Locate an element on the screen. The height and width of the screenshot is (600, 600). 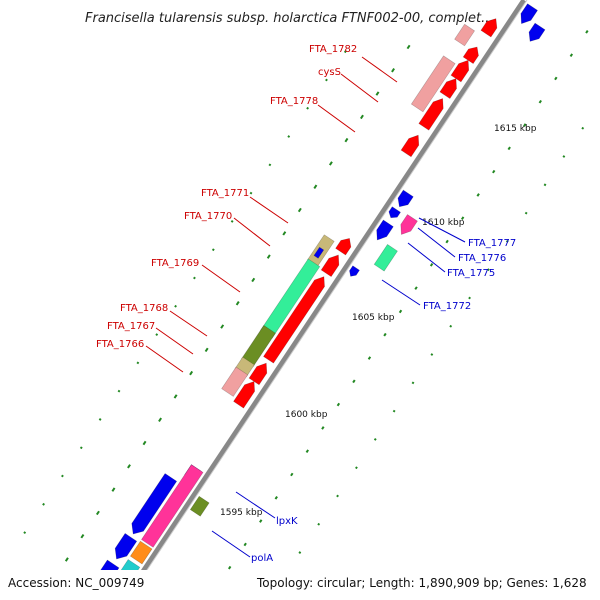
label-fta1768: FTA_1768 is located at coordinates (144, 308).